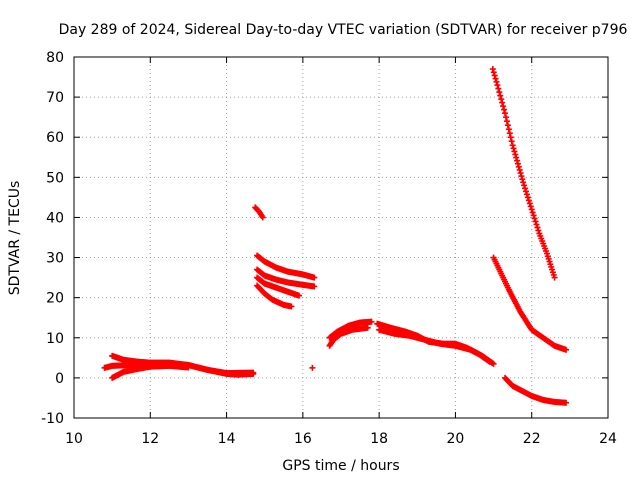 This screenshot has height=480, width=640. What do you see at coordinates (274, 296) in the screenshot?
I see `series-arc-15e` at bounding box center [274, 296].